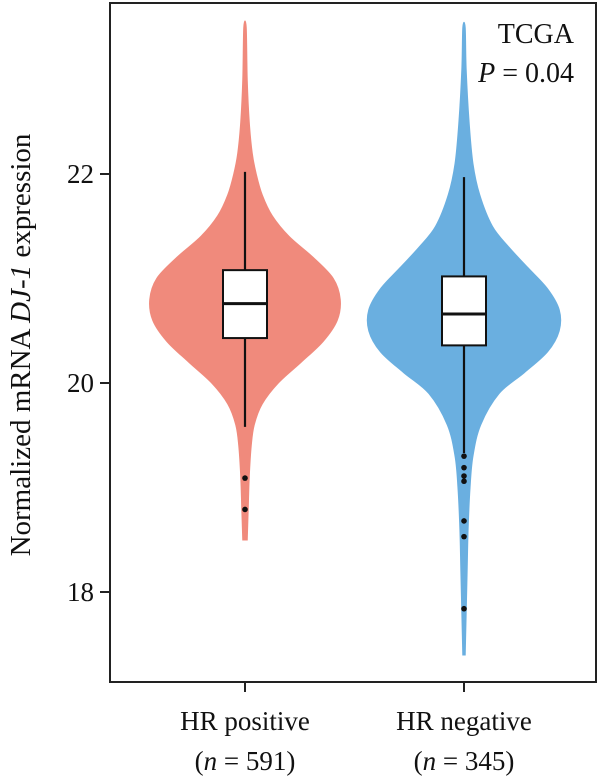 The height and width of the screenshot is (783, 600). What do you see at coordinates (486, 73) in the screenshot?
I see `p-value-label: P` at bounding box center [486, 73].